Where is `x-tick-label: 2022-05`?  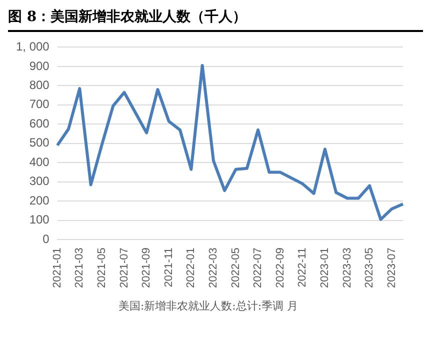 x-tick-label: 2022-05 is located at coordinates (236, 268).